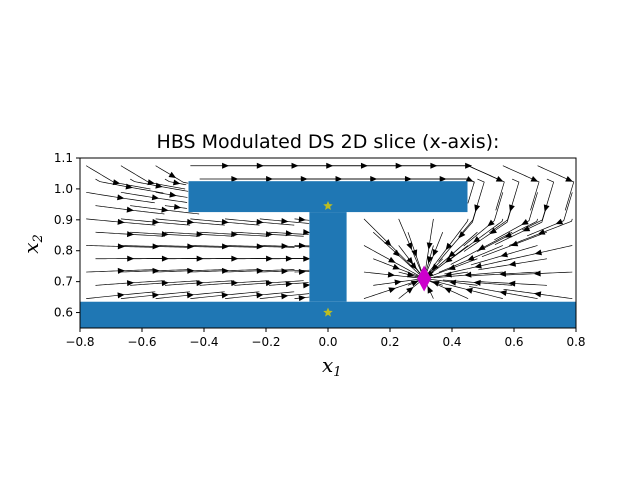  I want to click on y-tick-label: 0.8, so click(63, 251).